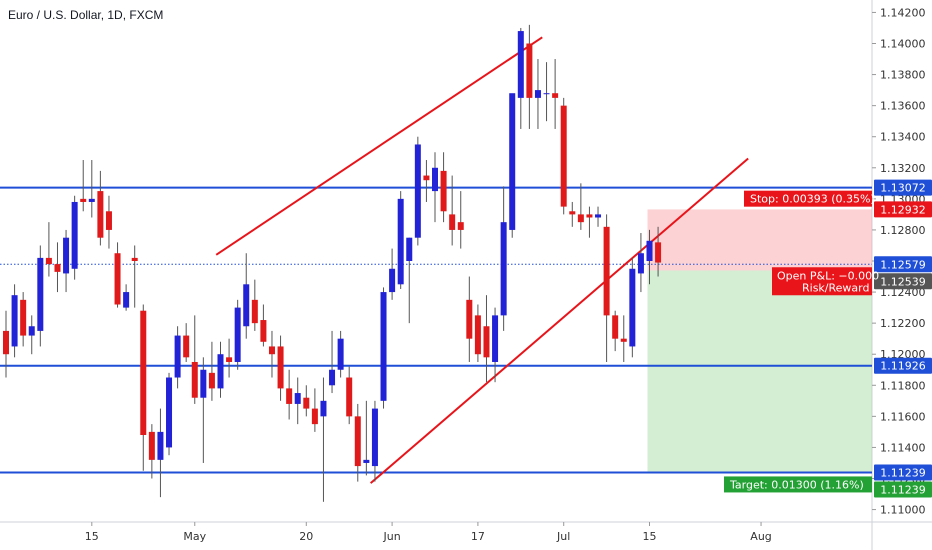 This screenshot has width=932, height=550. What do you see at coordinates (306, 536) in the screenshot?
I see `x-tick-label: 20` at bounding box center [306, 536].